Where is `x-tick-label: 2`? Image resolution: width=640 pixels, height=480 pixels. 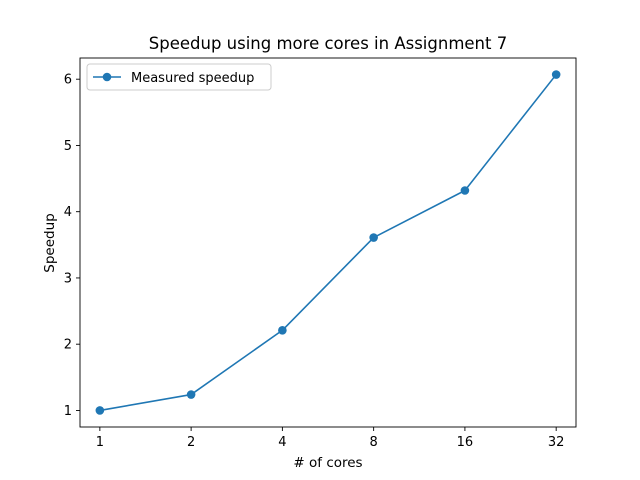 x-tick-label: 2 is located at coordinates (191, 442).